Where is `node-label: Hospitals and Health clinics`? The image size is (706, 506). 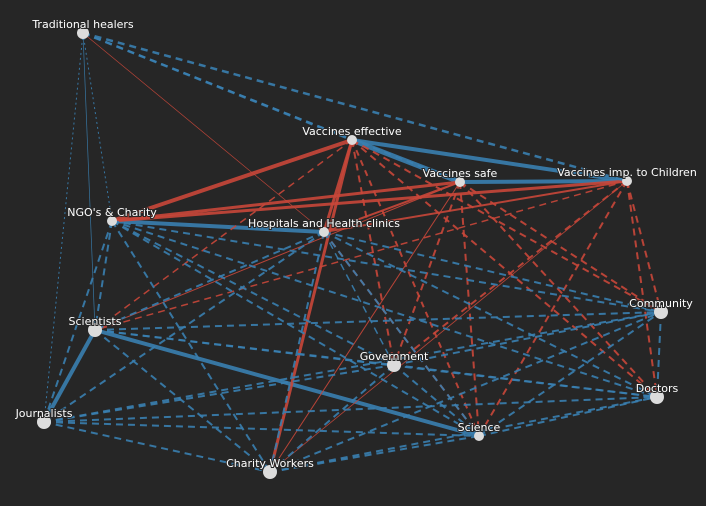
node-label: Hospitals and Health clinics is located at coordinates (324, 223).